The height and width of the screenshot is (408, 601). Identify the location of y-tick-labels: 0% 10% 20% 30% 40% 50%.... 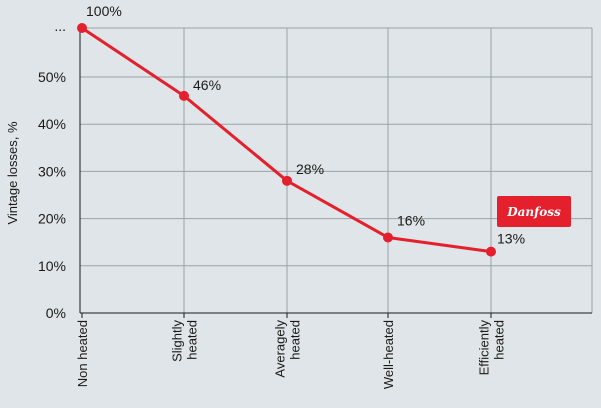
(52, 169).